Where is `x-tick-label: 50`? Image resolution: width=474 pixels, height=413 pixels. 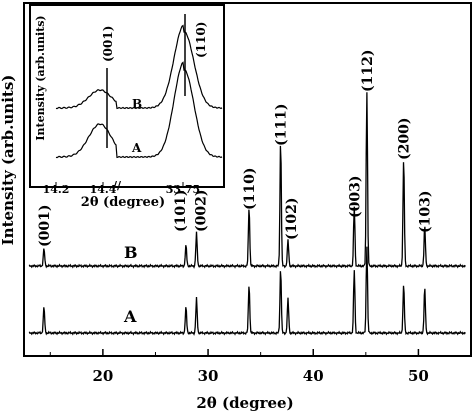 x-tick-label: 50 is located at coordinates (418, 376).